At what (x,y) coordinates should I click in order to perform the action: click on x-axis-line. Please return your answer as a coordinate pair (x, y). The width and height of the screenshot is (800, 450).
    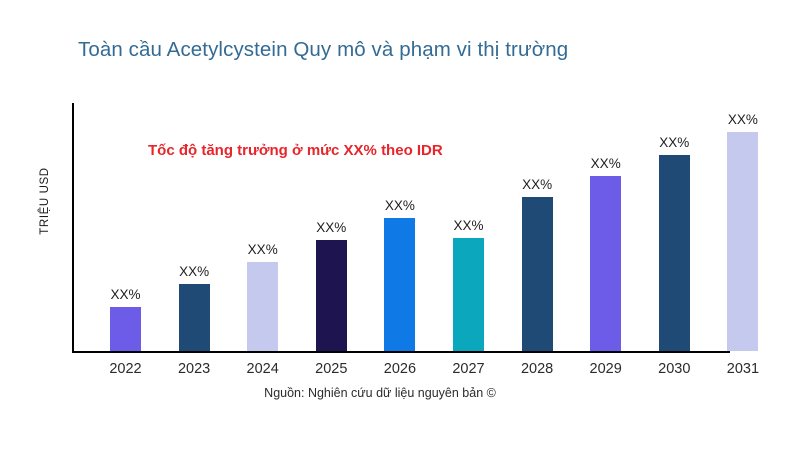
    Looking at the image, I should click on (401, 352).